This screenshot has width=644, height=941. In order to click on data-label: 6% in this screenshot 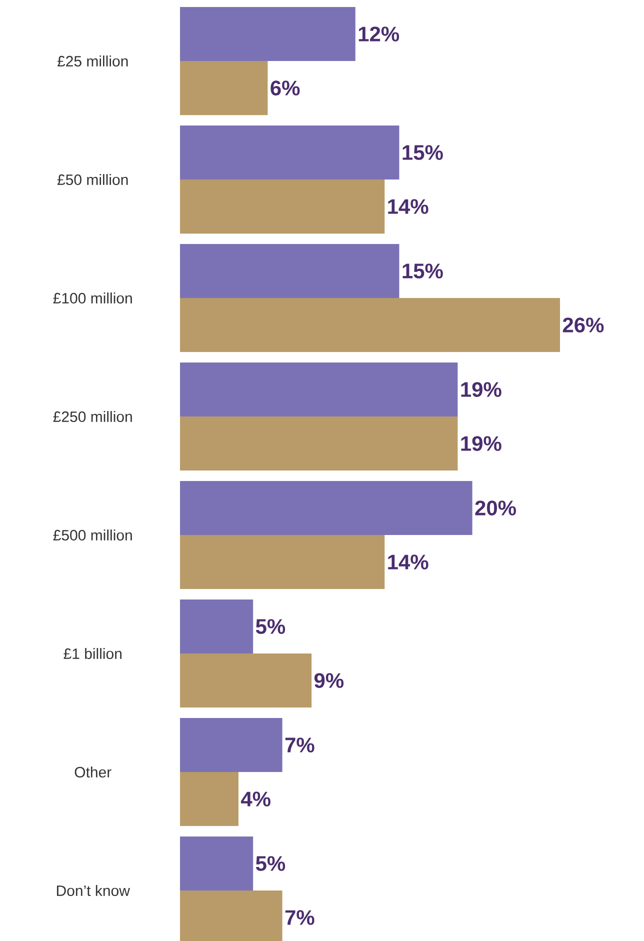, I will do `click(285, 88)`.